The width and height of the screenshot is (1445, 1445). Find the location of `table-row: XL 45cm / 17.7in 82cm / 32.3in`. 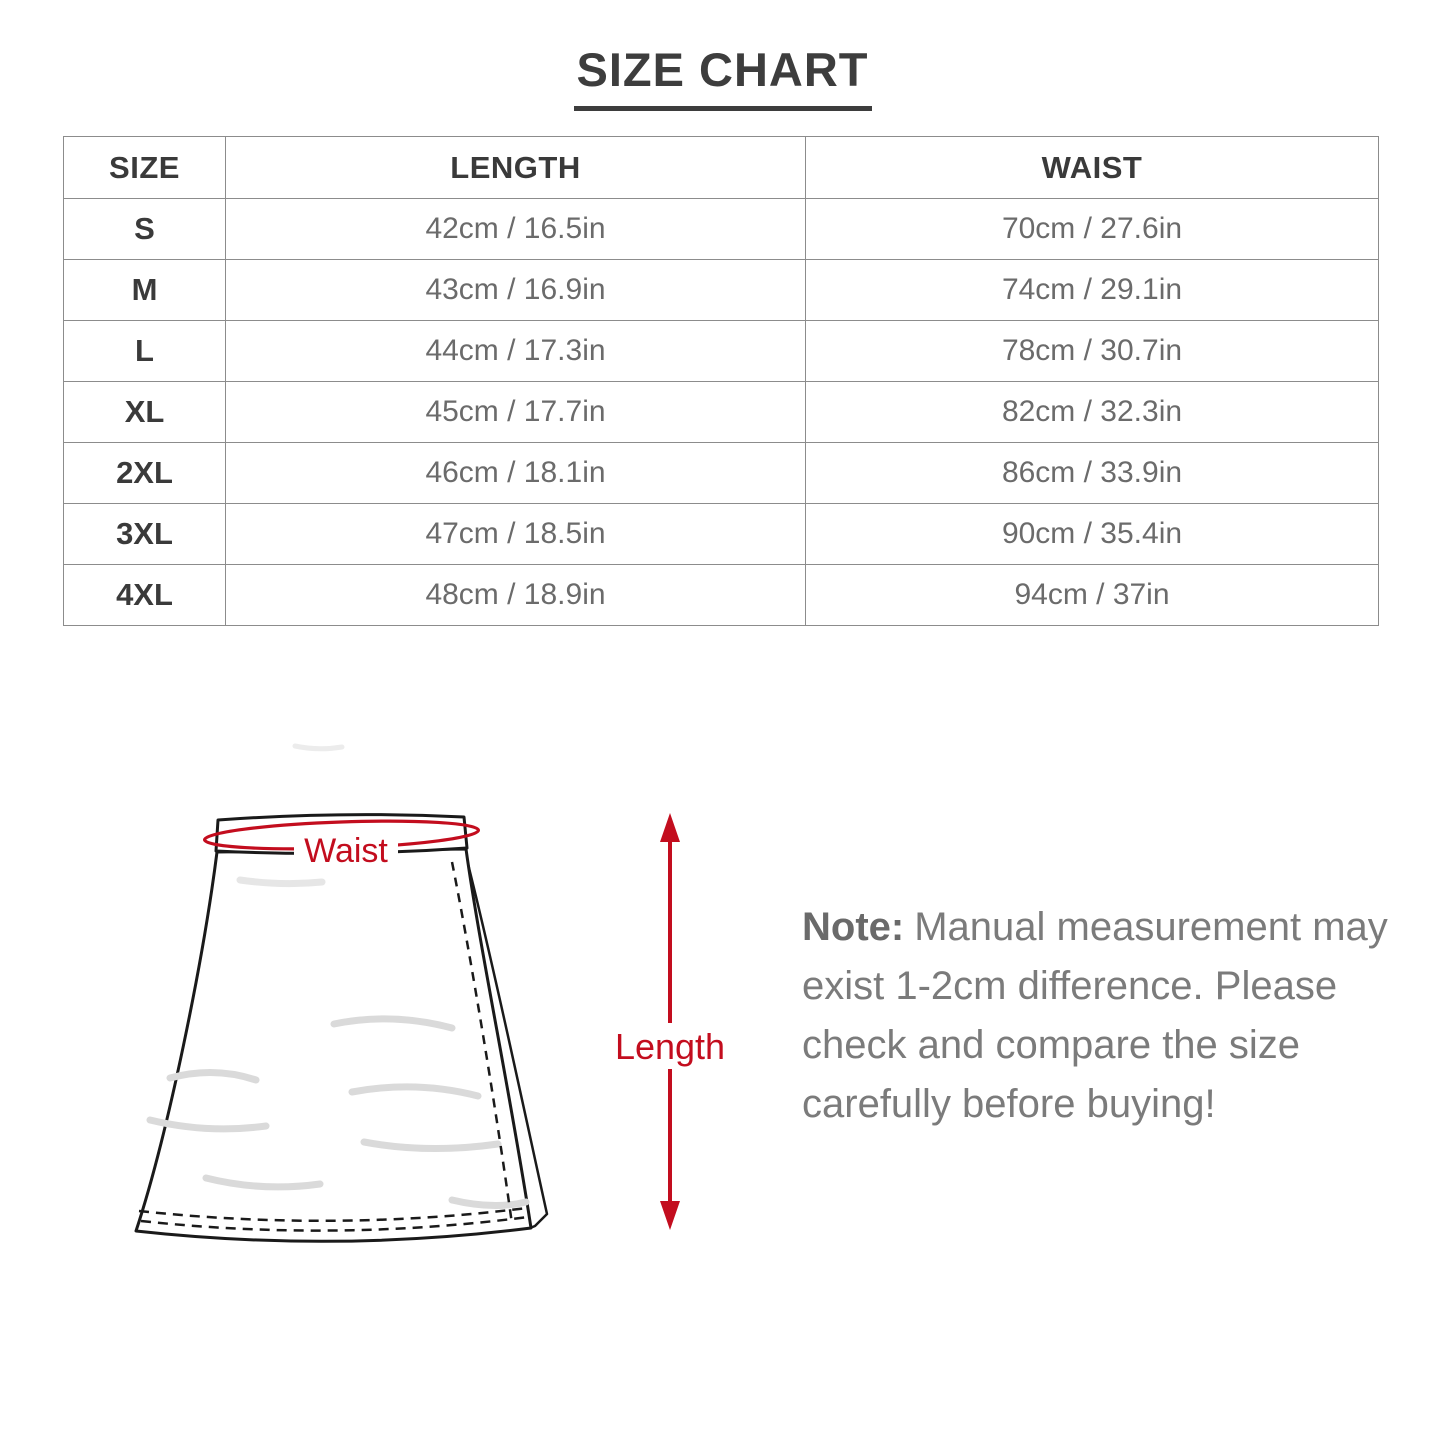

table-row: XL 45cm / 17.7in 82cm / 32.3in is located at coordinates (721, 412).